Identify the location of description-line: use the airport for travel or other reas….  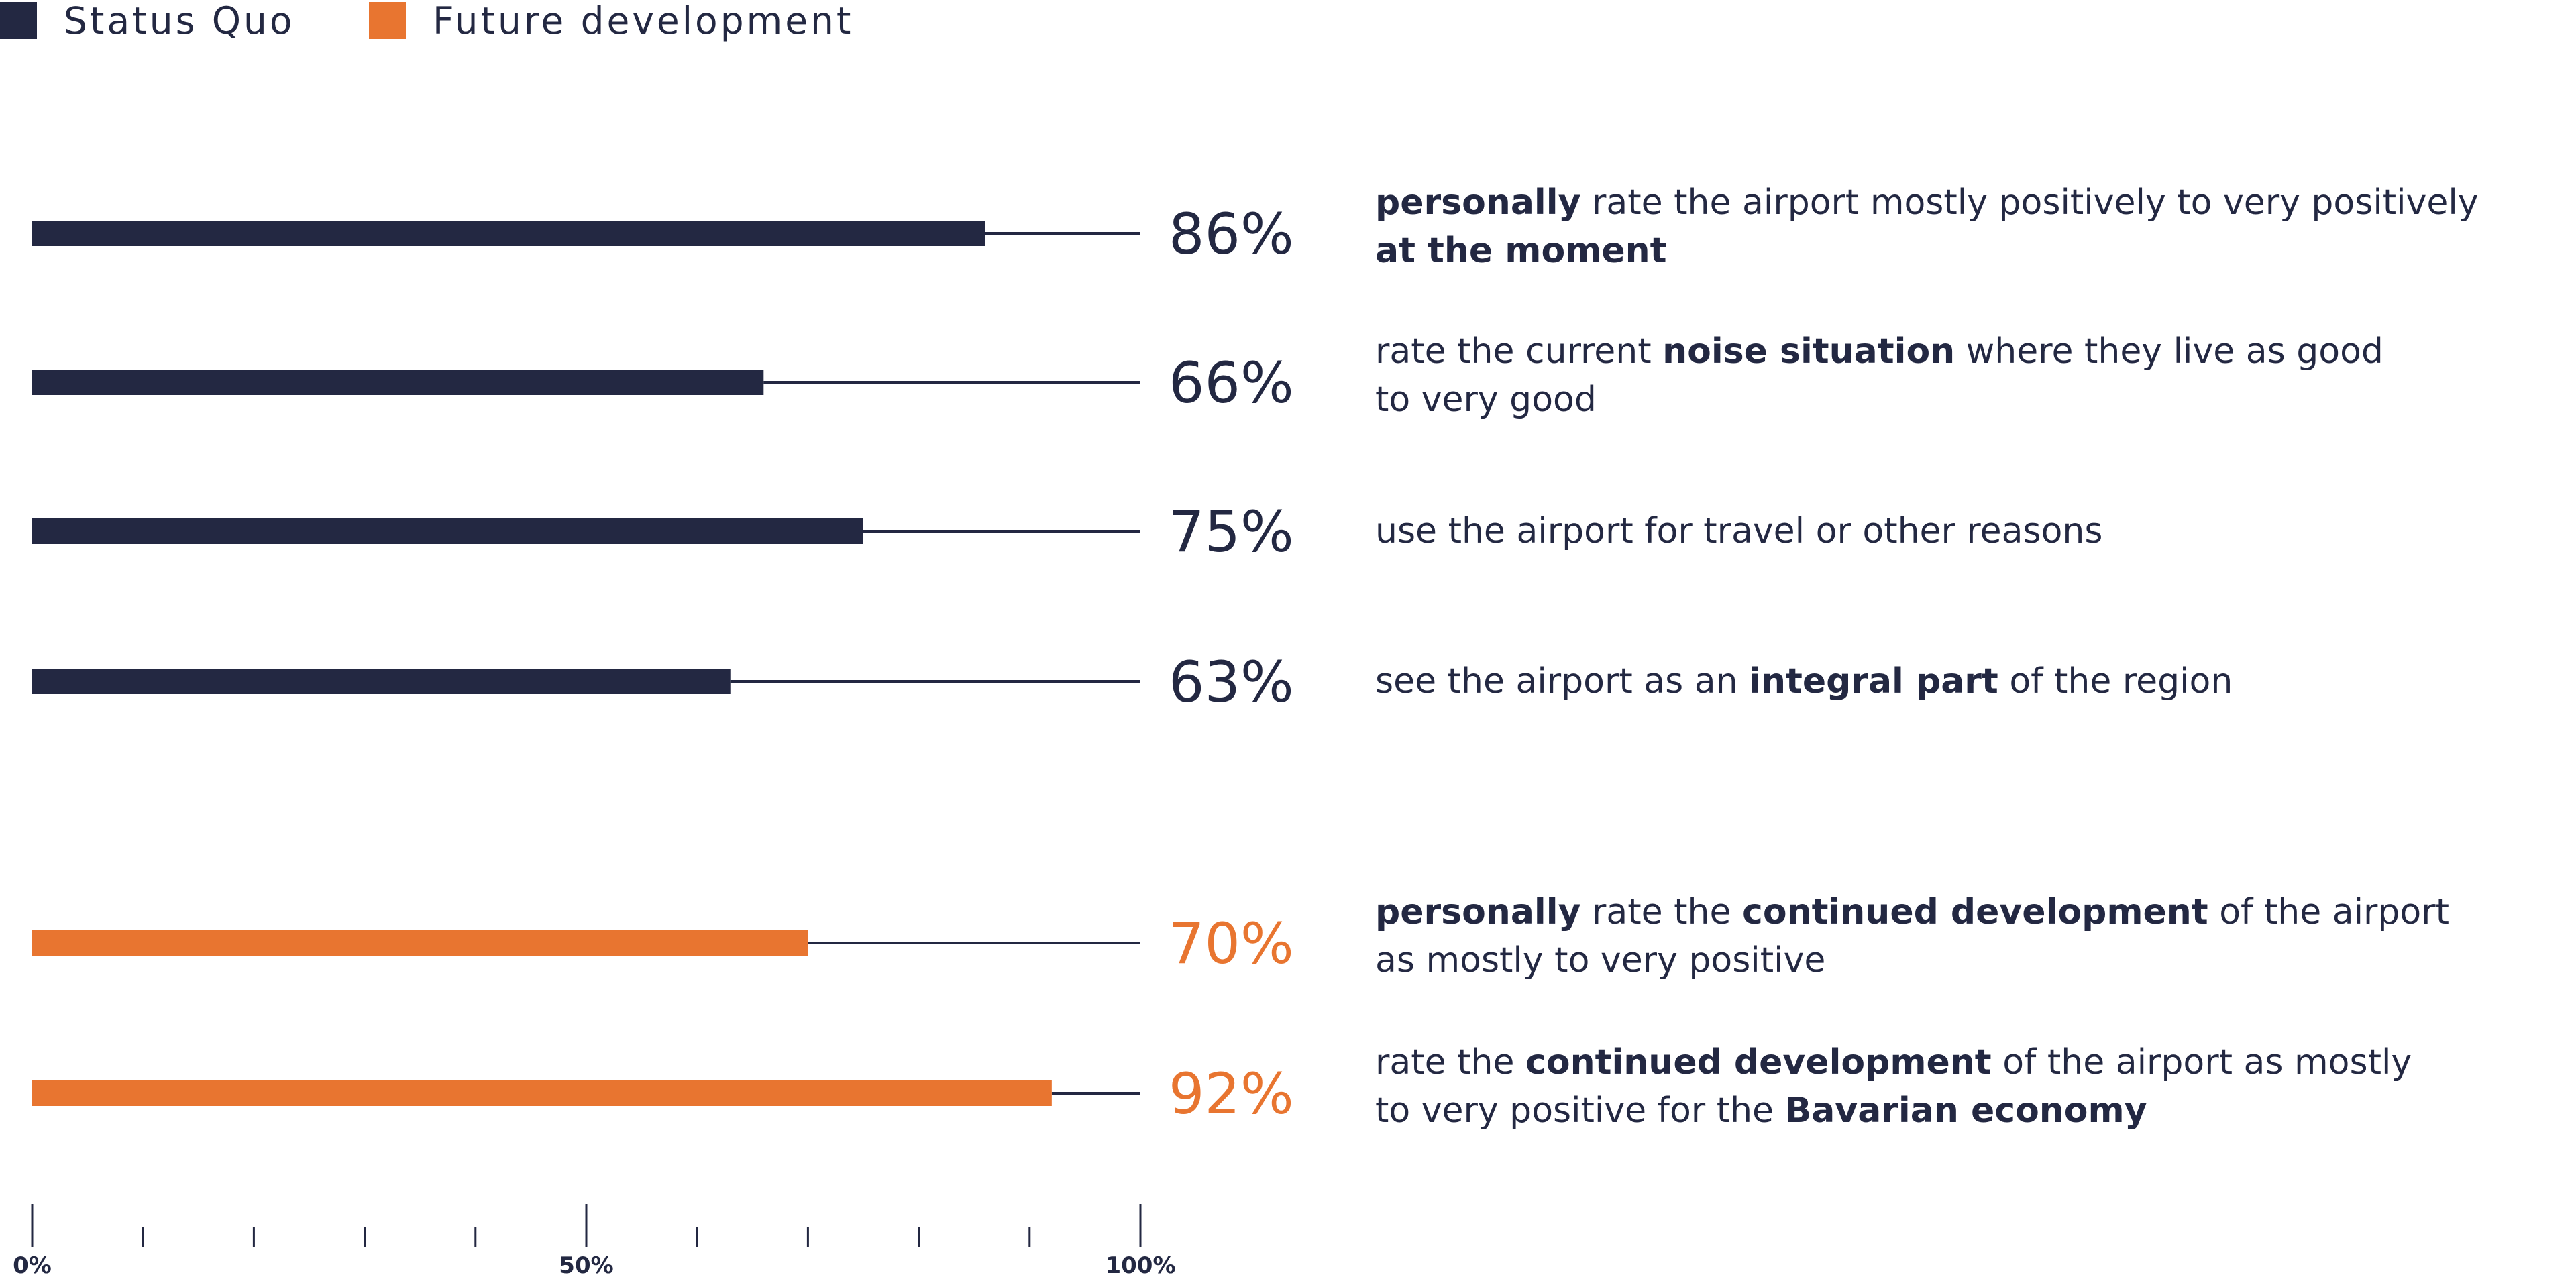
(1738, 531).